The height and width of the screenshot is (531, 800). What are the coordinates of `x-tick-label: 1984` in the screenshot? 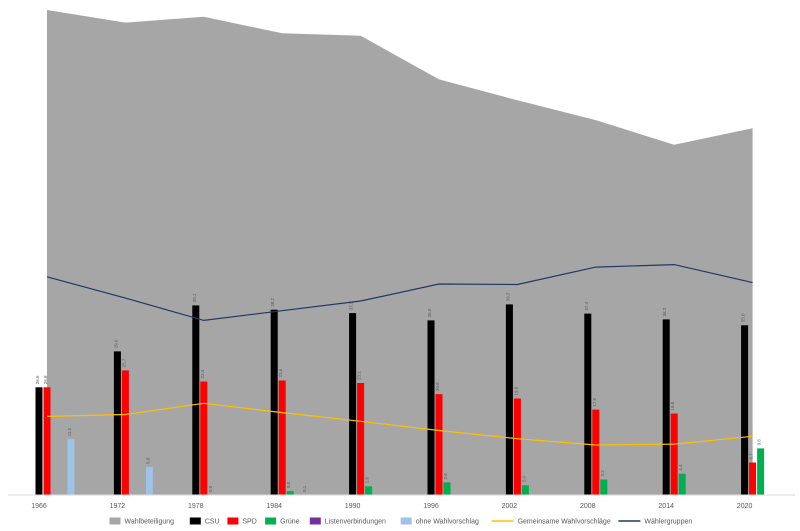 It's located at (274, 506).